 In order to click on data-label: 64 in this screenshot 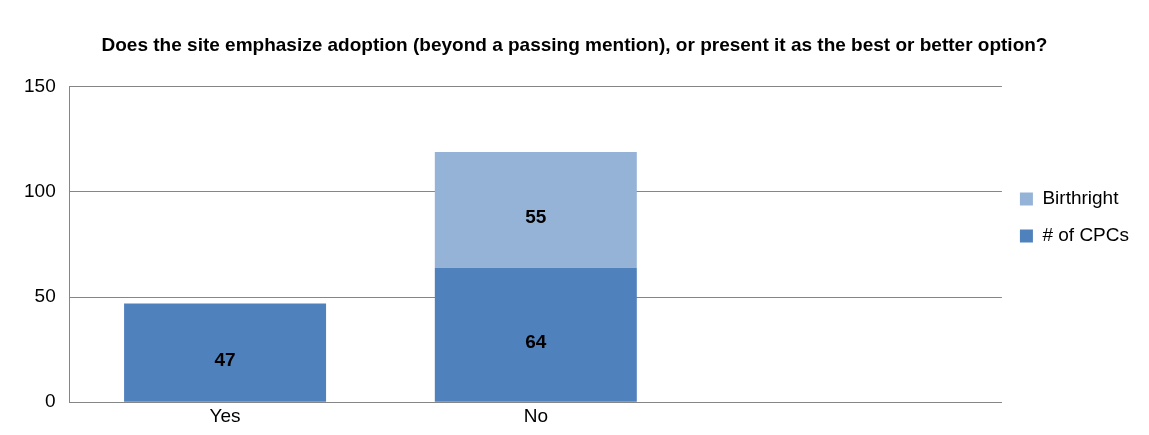, I will do `click(536, 341)`.